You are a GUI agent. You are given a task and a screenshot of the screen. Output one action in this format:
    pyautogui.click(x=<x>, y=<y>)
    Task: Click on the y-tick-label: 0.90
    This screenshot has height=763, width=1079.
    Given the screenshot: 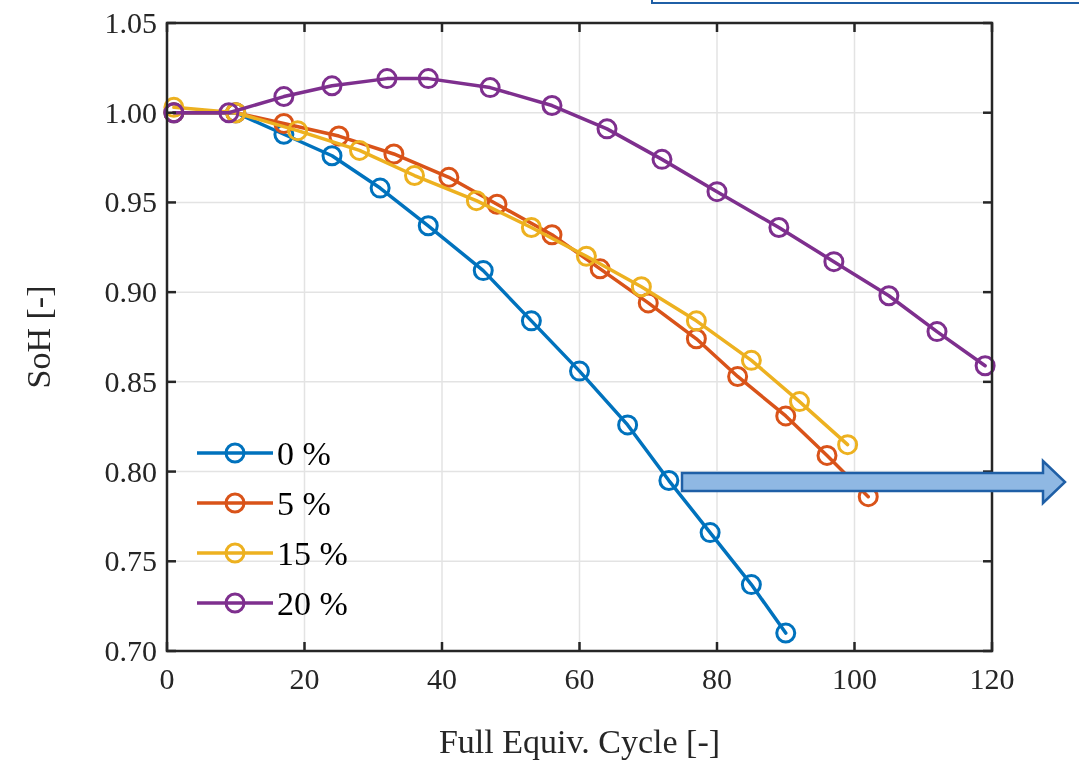 What is the action you would take?
    pyautogui.click(x=130, y=292)
    